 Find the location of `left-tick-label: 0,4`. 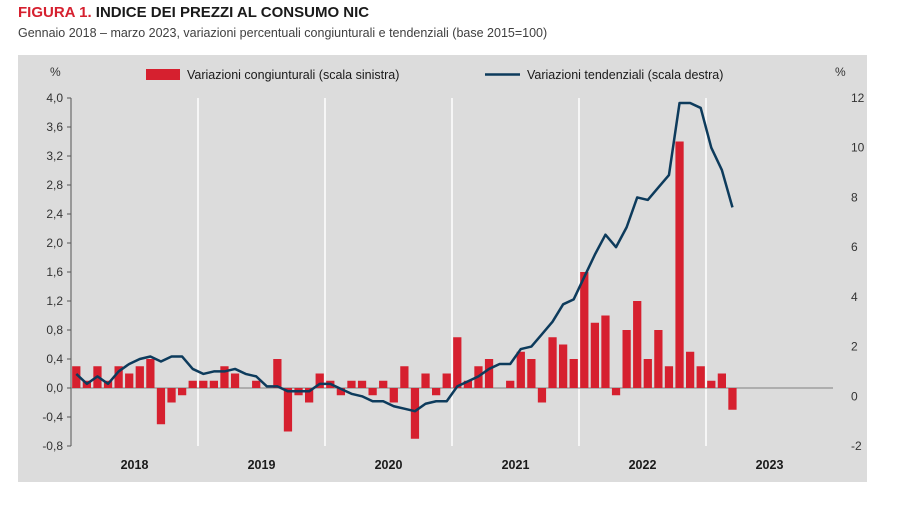

left-tick-label: 0,4 is located at coordinates (54, 359).